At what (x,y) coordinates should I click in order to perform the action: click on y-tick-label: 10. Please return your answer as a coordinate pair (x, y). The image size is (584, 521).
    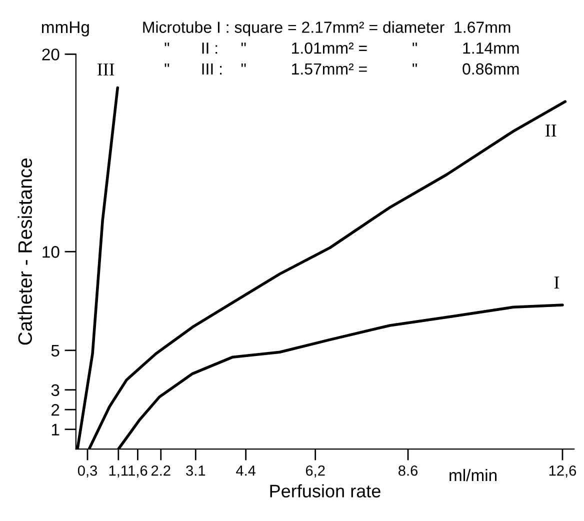
    Looking at the image, I should click on (51, 252).